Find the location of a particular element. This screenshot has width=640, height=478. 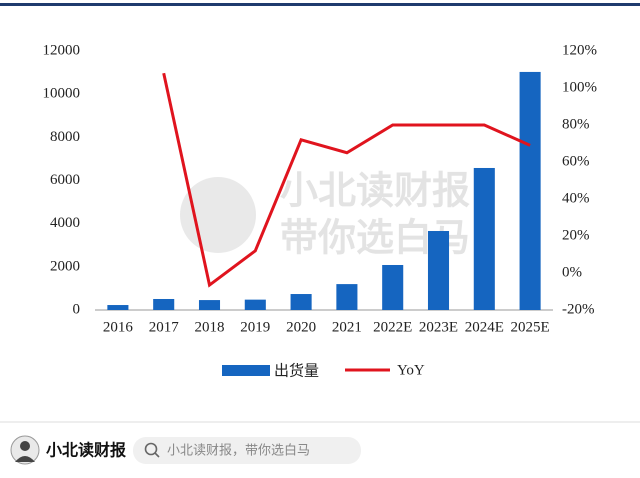

y-tick-label: 0 is located at coordinates (77, 309).